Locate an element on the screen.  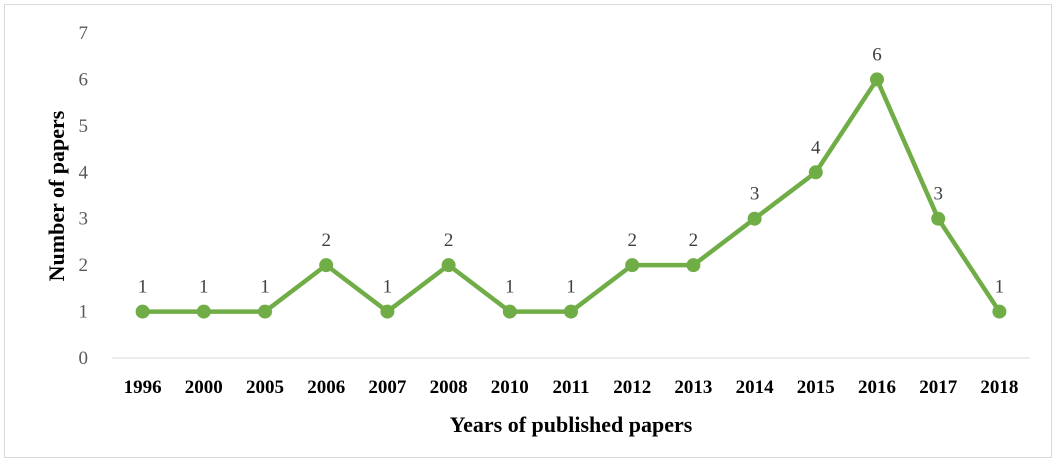
x-tick-label: 2012 is located at coordinates (632, 387).